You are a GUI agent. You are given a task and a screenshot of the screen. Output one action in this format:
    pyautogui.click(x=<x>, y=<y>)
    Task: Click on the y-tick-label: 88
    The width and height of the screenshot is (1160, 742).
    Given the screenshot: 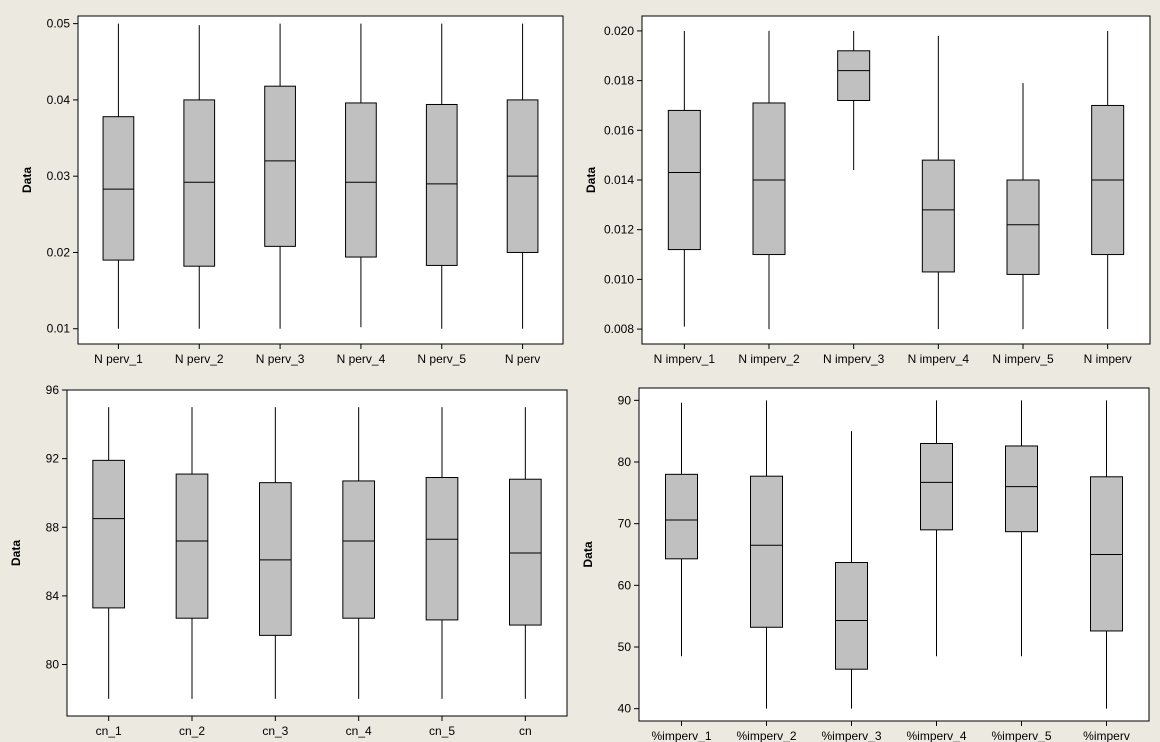 What is the action you would take?
    pyautogui.click(x=53, y=527)
    